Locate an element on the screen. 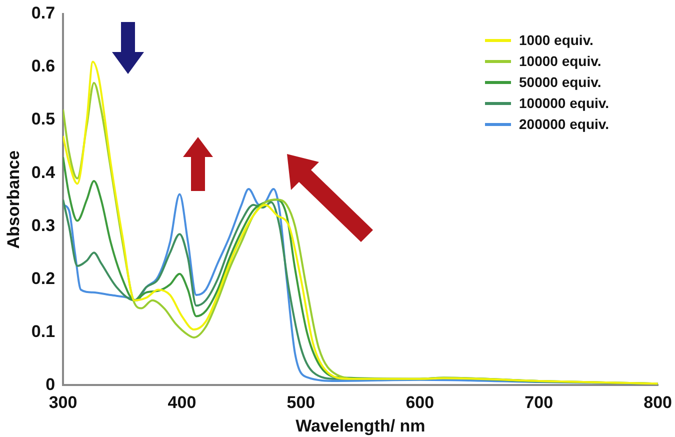 This screenshot has height=437, width=675. x-tick-label: 800 is located at coordinates (658, 402).